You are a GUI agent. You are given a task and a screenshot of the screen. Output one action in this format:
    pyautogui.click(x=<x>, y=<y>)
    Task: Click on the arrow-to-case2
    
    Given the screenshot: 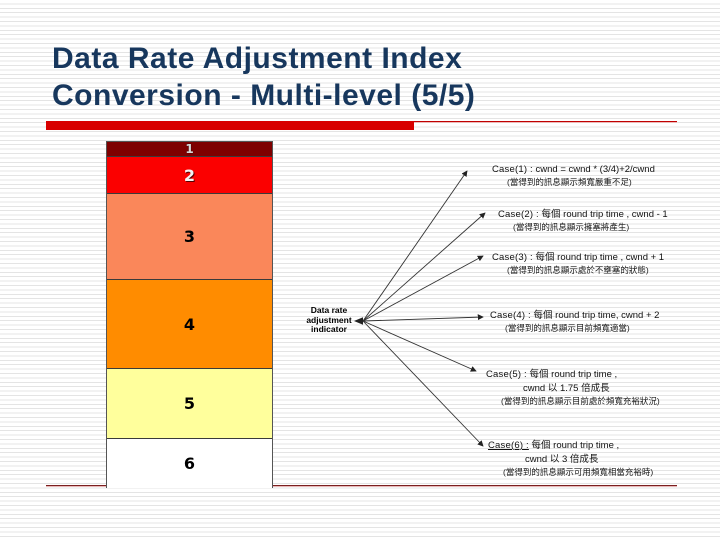 What is the action you would take?
    pyautogui.click(x=424, y=267)
    